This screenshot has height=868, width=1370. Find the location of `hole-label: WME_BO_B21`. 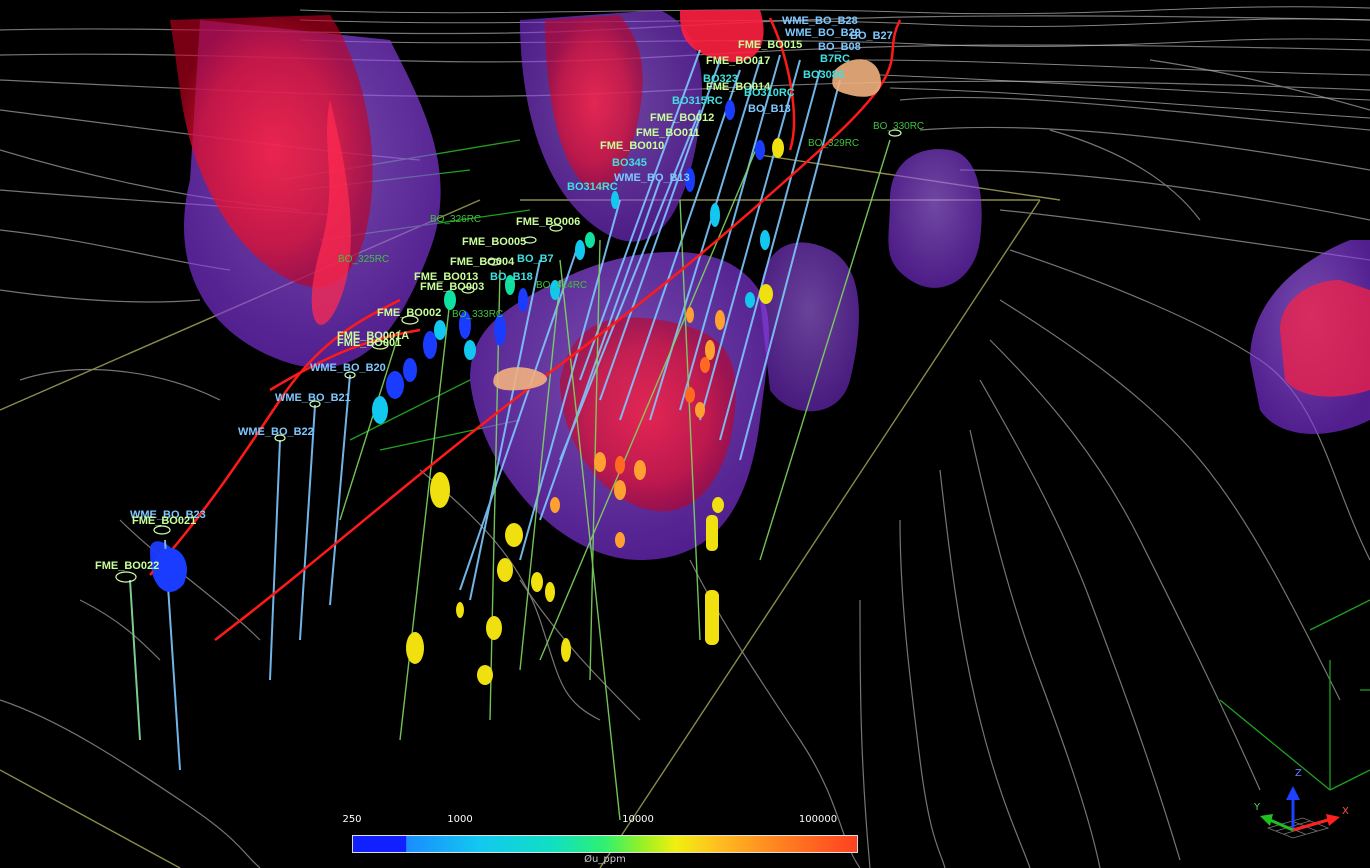

hole-label: WME_BO_B21 is located at coordinates (313, 398).